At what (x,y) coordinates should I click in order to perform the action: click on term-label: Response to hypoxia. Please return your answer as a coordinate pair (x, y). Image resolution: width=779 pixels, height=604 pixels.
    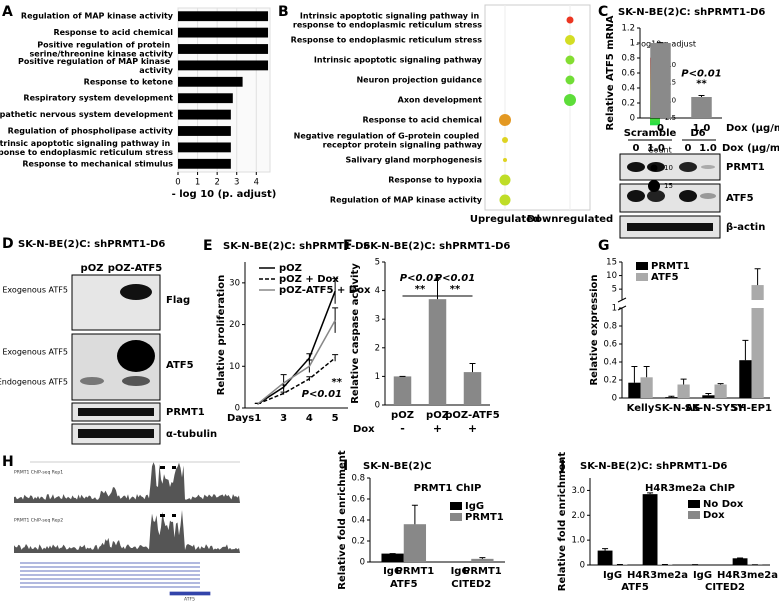
    Looking at the image, I should click on (435, 180).